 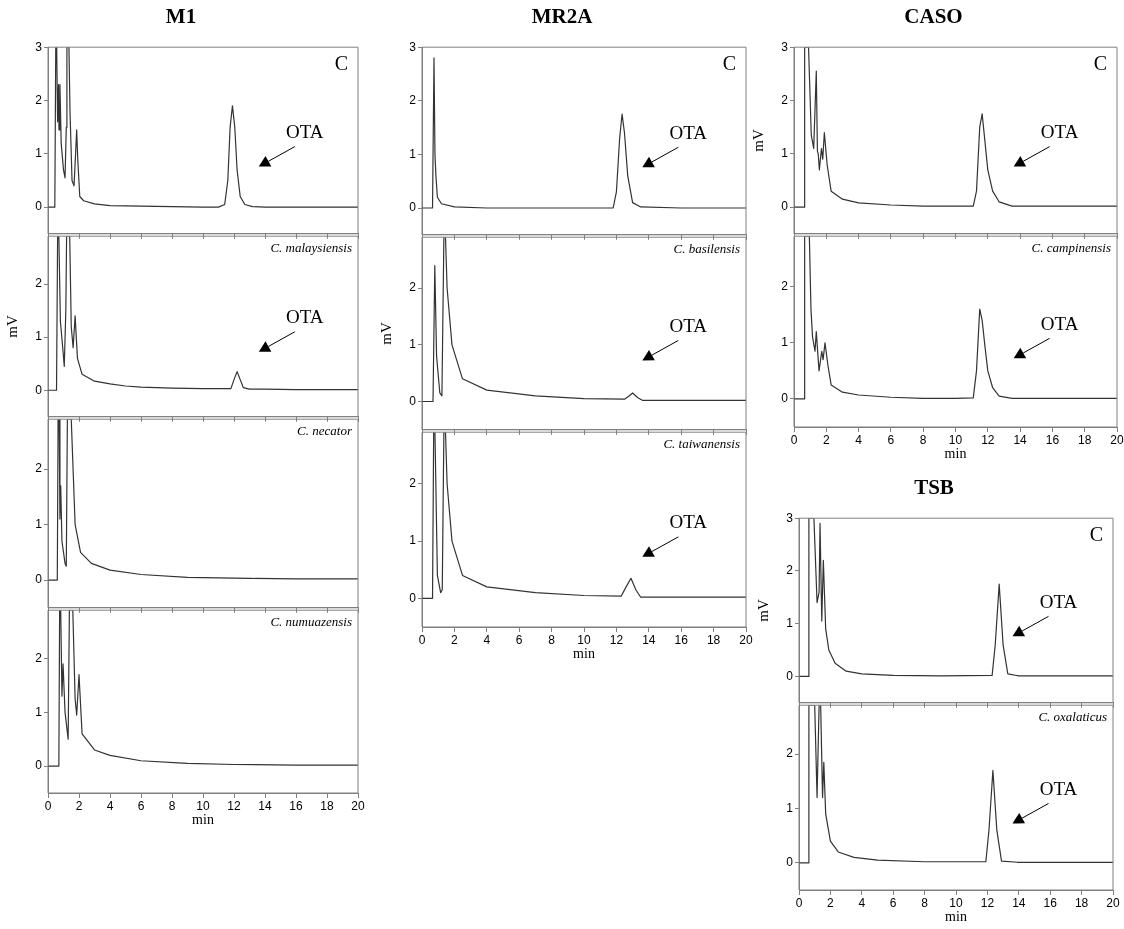 What do you see at coordinates (933, 16) in the screenshot?
I see `chart-title: CASO` at bounding box center [933, 16].